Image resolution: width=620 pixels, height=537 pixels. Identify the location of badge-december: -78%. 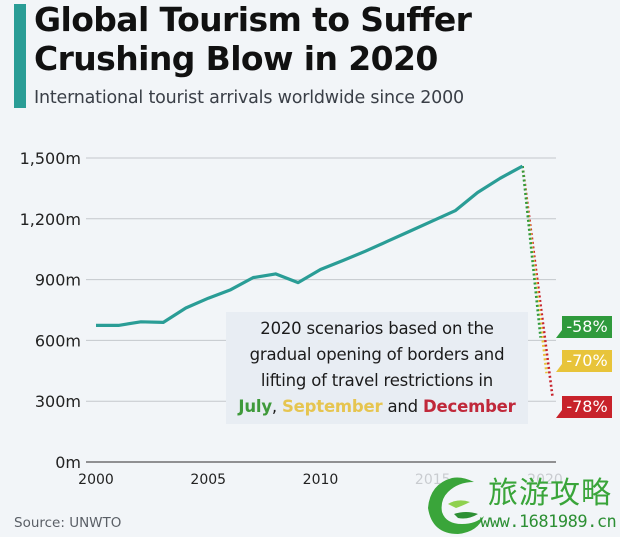
(584, 407).